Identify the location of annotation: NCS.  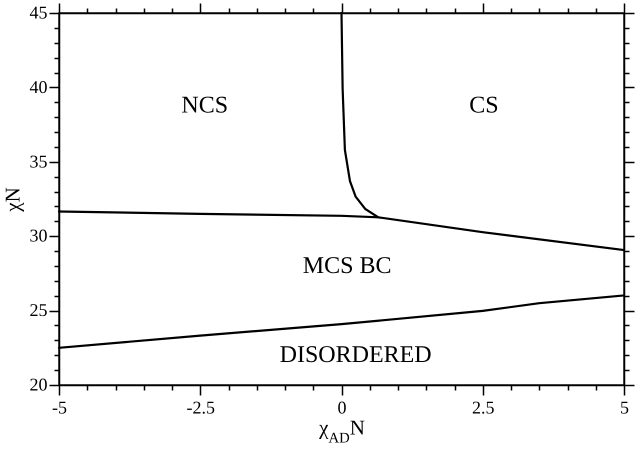
(204, 105).